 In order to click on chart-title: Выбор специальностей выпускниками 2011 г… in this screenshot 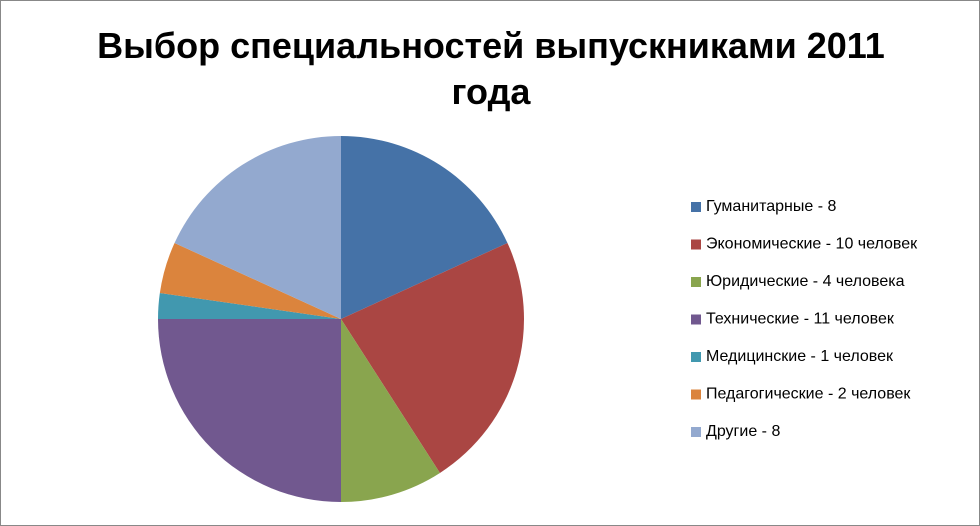, I will do `click(491, 68)`.